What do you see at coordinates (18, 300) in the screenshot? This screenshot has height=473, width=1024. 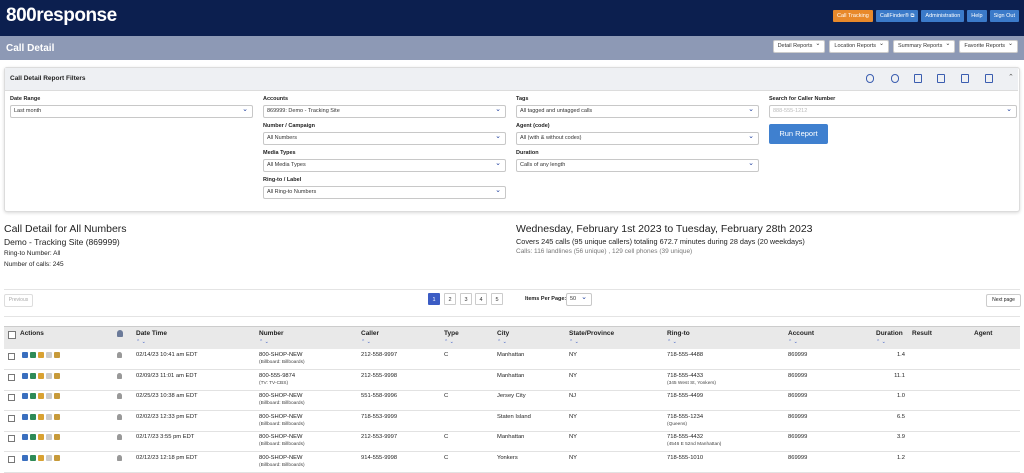 I see `previous-button: Previous` at bounding box center [18, 300].